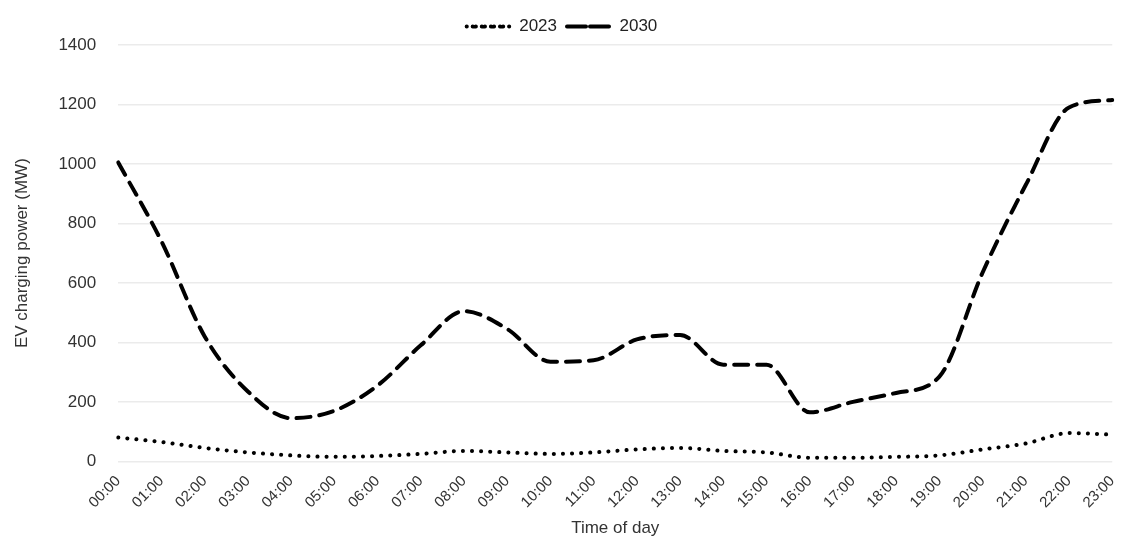  I want to click on y-axis-title: EV charging power (MW), so click(21, 253).